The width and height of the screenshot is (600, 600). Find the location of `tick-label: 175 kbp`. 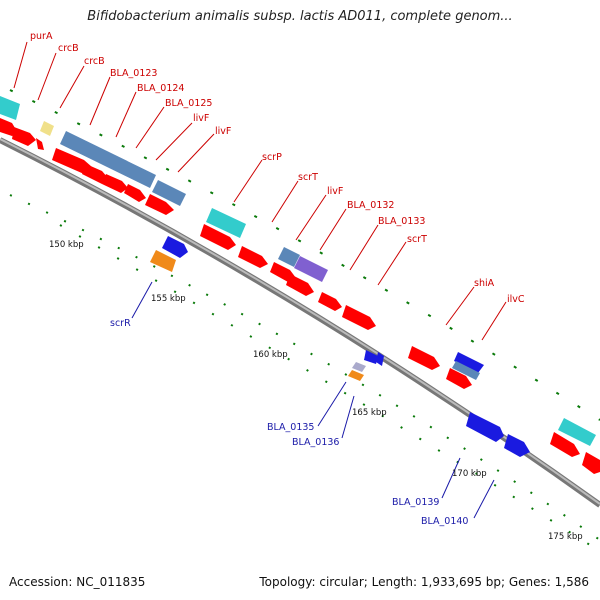

tick-label: 175 kbp is located at coordinates (565, 537).